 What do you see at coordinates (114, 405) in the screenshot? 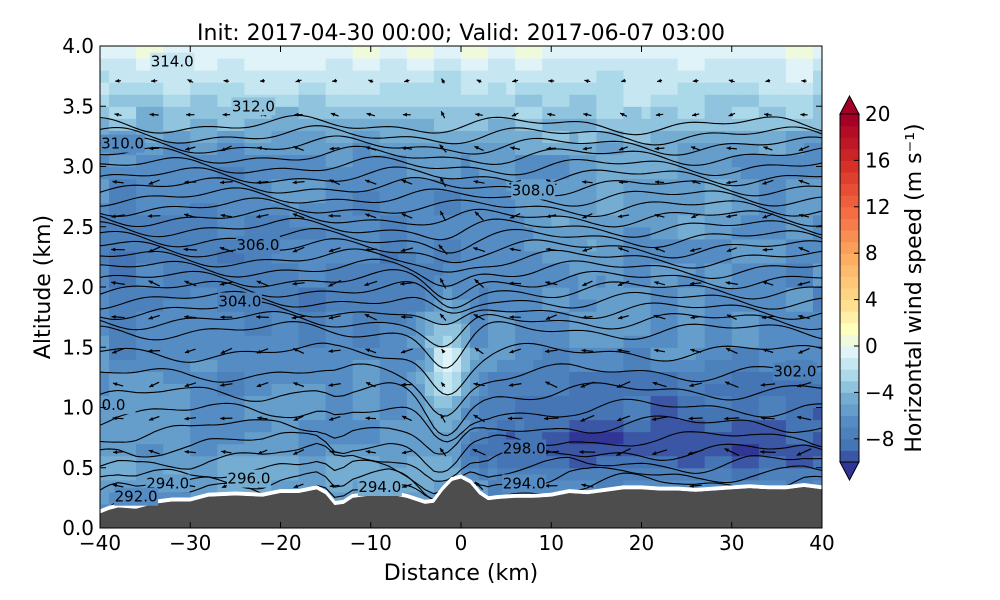
I see `contour-label: 0.0` at bounding box center [114, 405].